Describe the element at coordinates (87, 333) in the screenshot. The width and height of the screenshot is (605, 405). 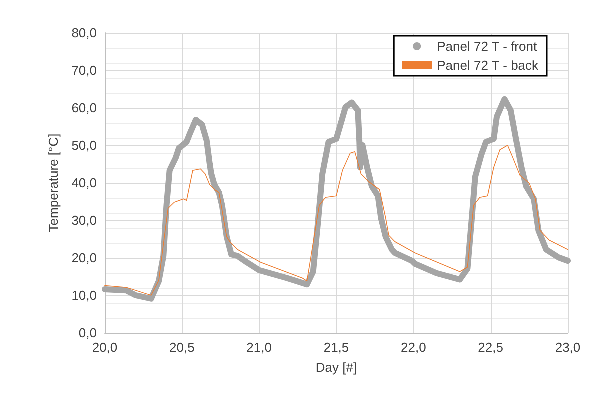
I see `y-tick-label: 0,0` at that location.